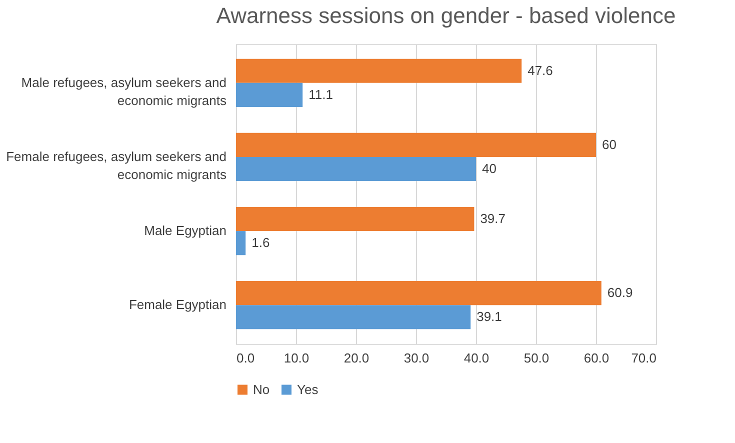 This screenshot has width=735, height=443. What do you see at coordinates (308, 389) in the screenshot?
I see `legend-label: Yes` at bounding box center [308, 389].